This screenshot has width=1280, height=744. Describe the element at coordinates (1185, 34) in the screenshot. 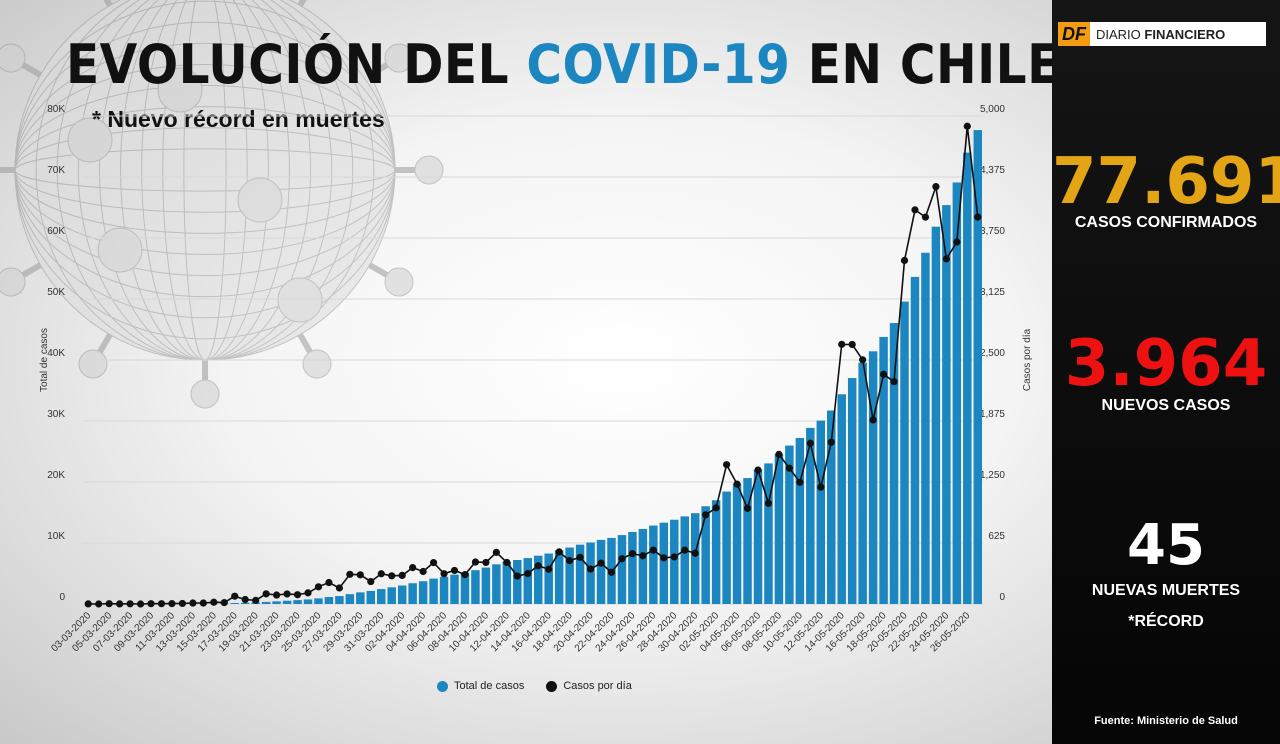

I see `brand-name-part-2: FINANCIERO` at that location.